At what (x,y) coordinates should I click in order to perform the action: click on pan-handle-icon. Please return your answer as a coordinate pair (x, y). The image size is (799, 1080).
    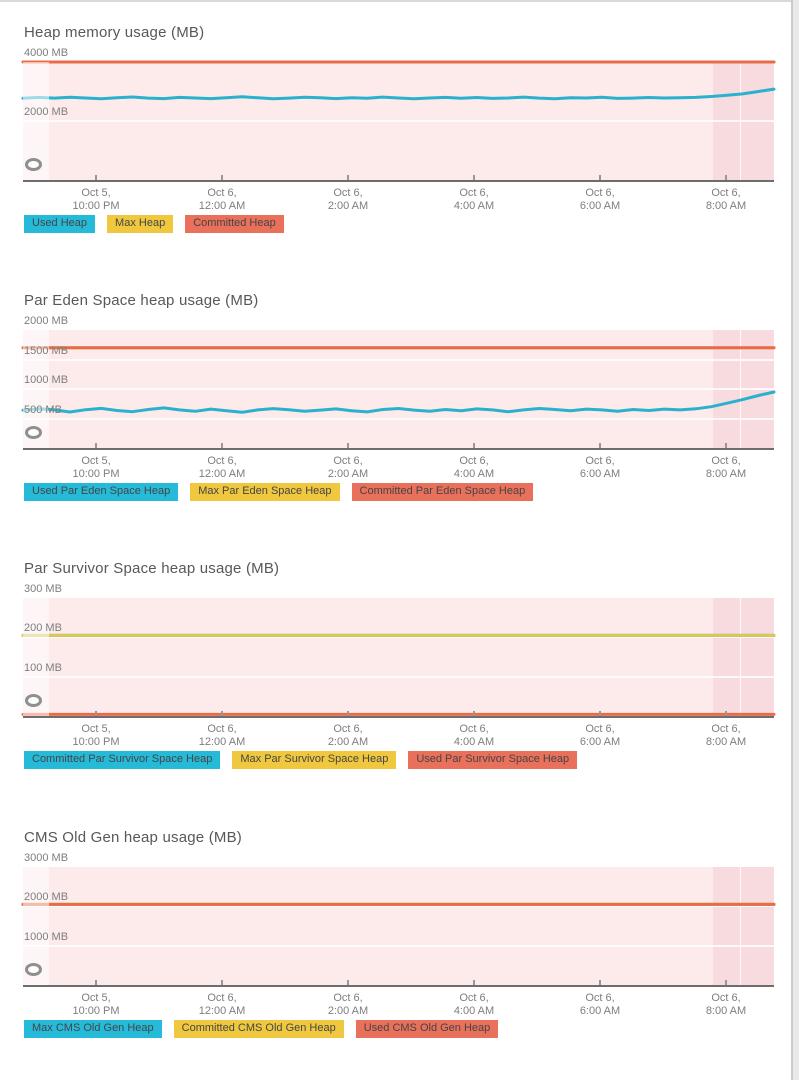
    Looking at the image, I should click on (33, 969).